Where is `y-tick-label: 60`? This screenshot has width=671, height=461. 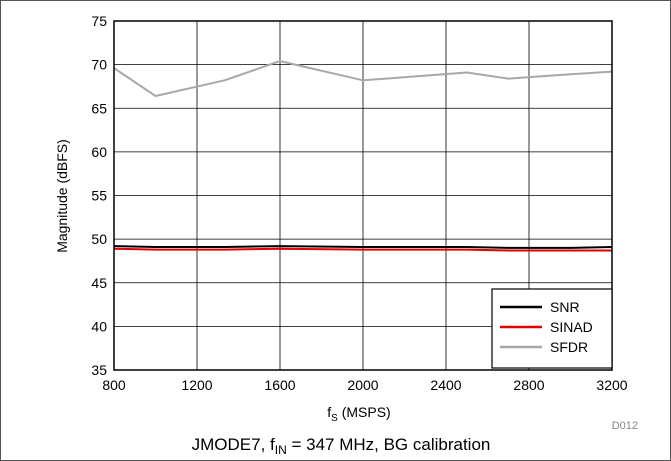
y-tick-label: 60 is located at coordinates (99, 152).